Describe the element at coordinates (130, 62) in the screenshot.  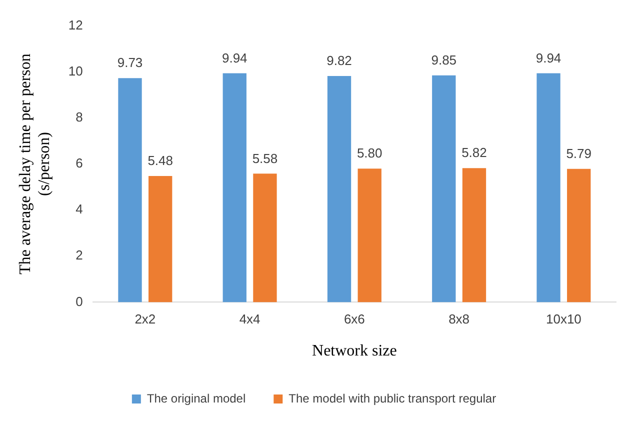
I see `data-label: 9.73` at that location.